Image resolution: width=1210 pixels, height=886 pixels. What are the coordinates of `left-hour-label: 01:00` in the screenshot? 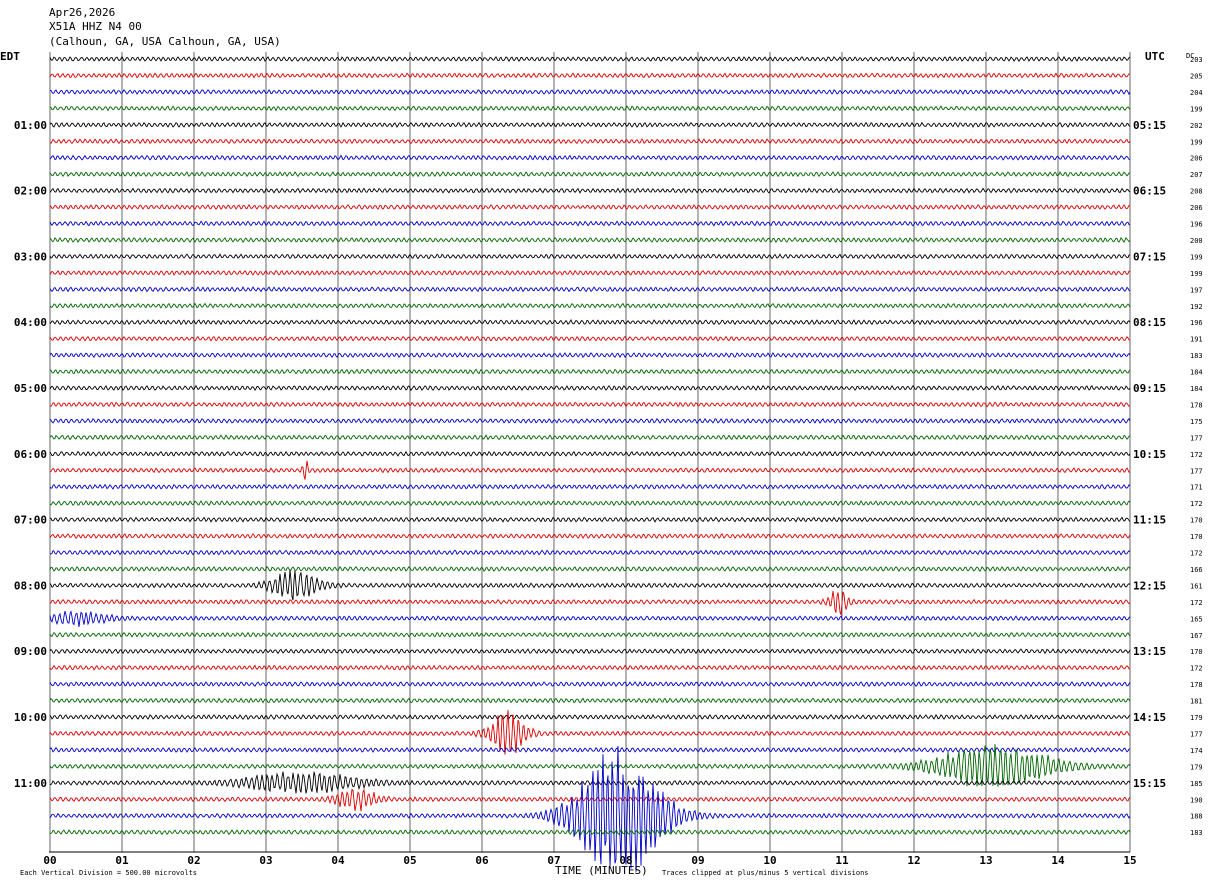 It's located at (30, 125).